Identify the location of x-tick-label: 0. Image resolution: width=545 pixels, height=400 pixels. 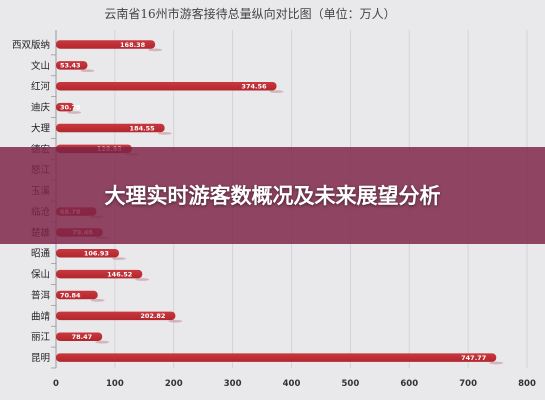
(56, 384).